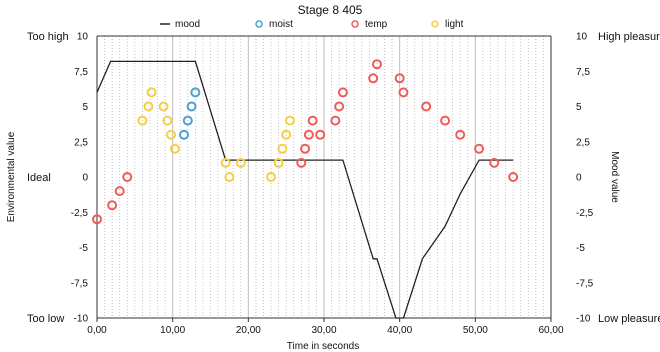 The height and width of the screenshot is (352, 660). What do you see at coordinates (614, 177) in the screenshot?
I see `y-axis-title-right: Mood value` at bounding box center [614, 177].